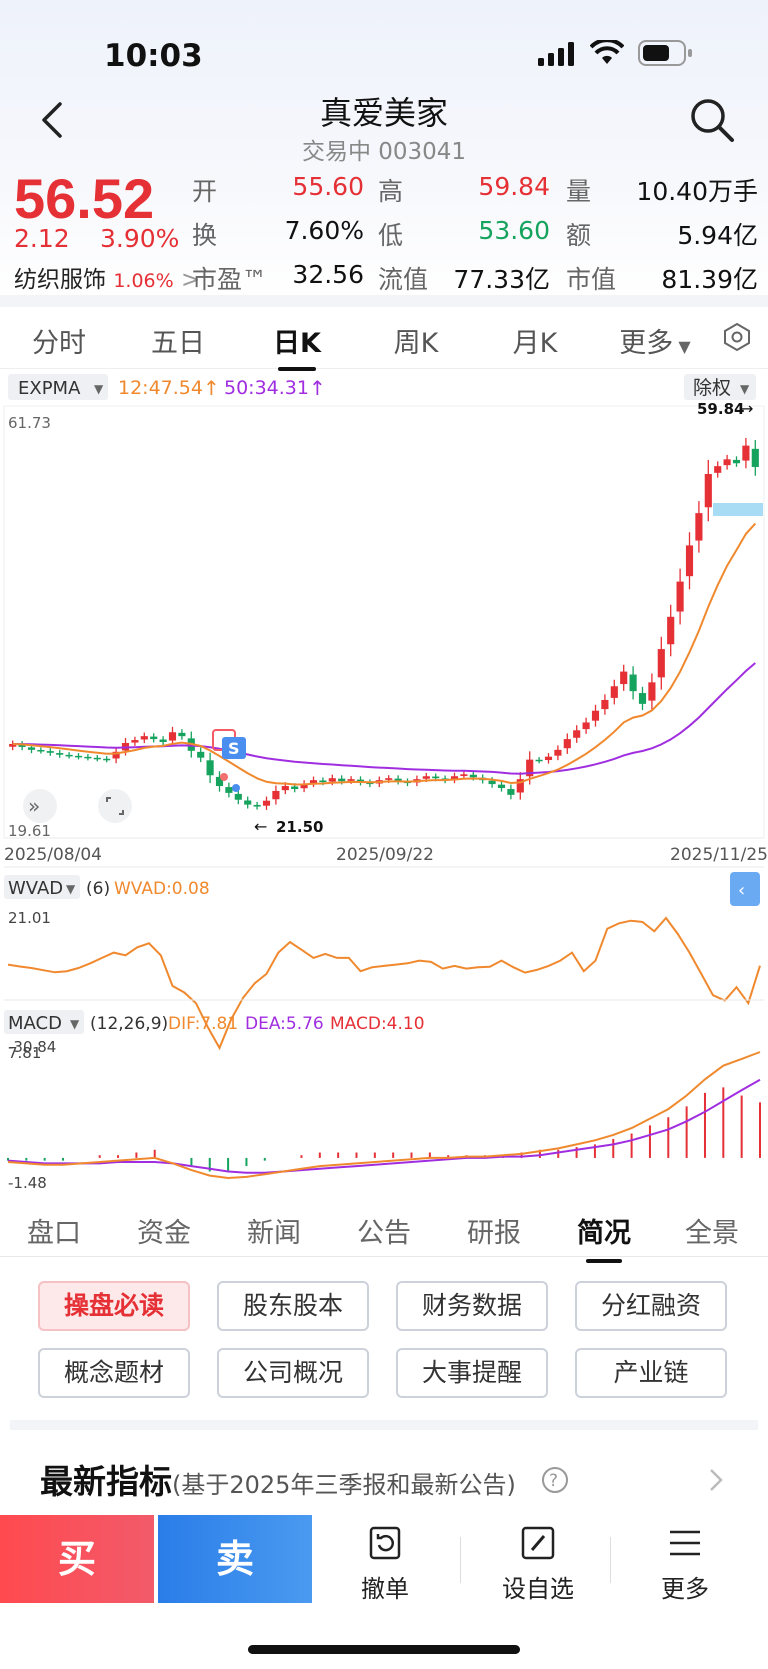 This screenshot has width=768, height=1669. I want to click on pill-shareholders: 股东股本, so click(293, 1306).